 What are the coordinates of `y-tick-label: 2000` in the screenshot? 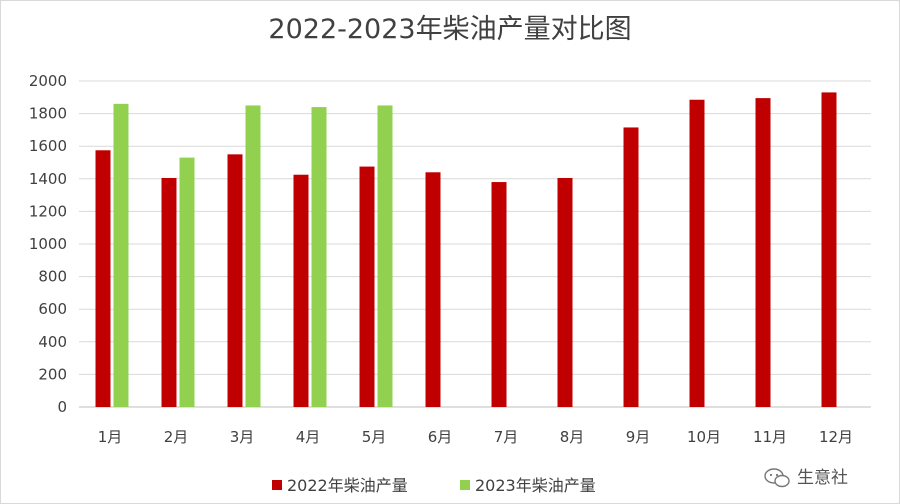 It's located at (48, 81).